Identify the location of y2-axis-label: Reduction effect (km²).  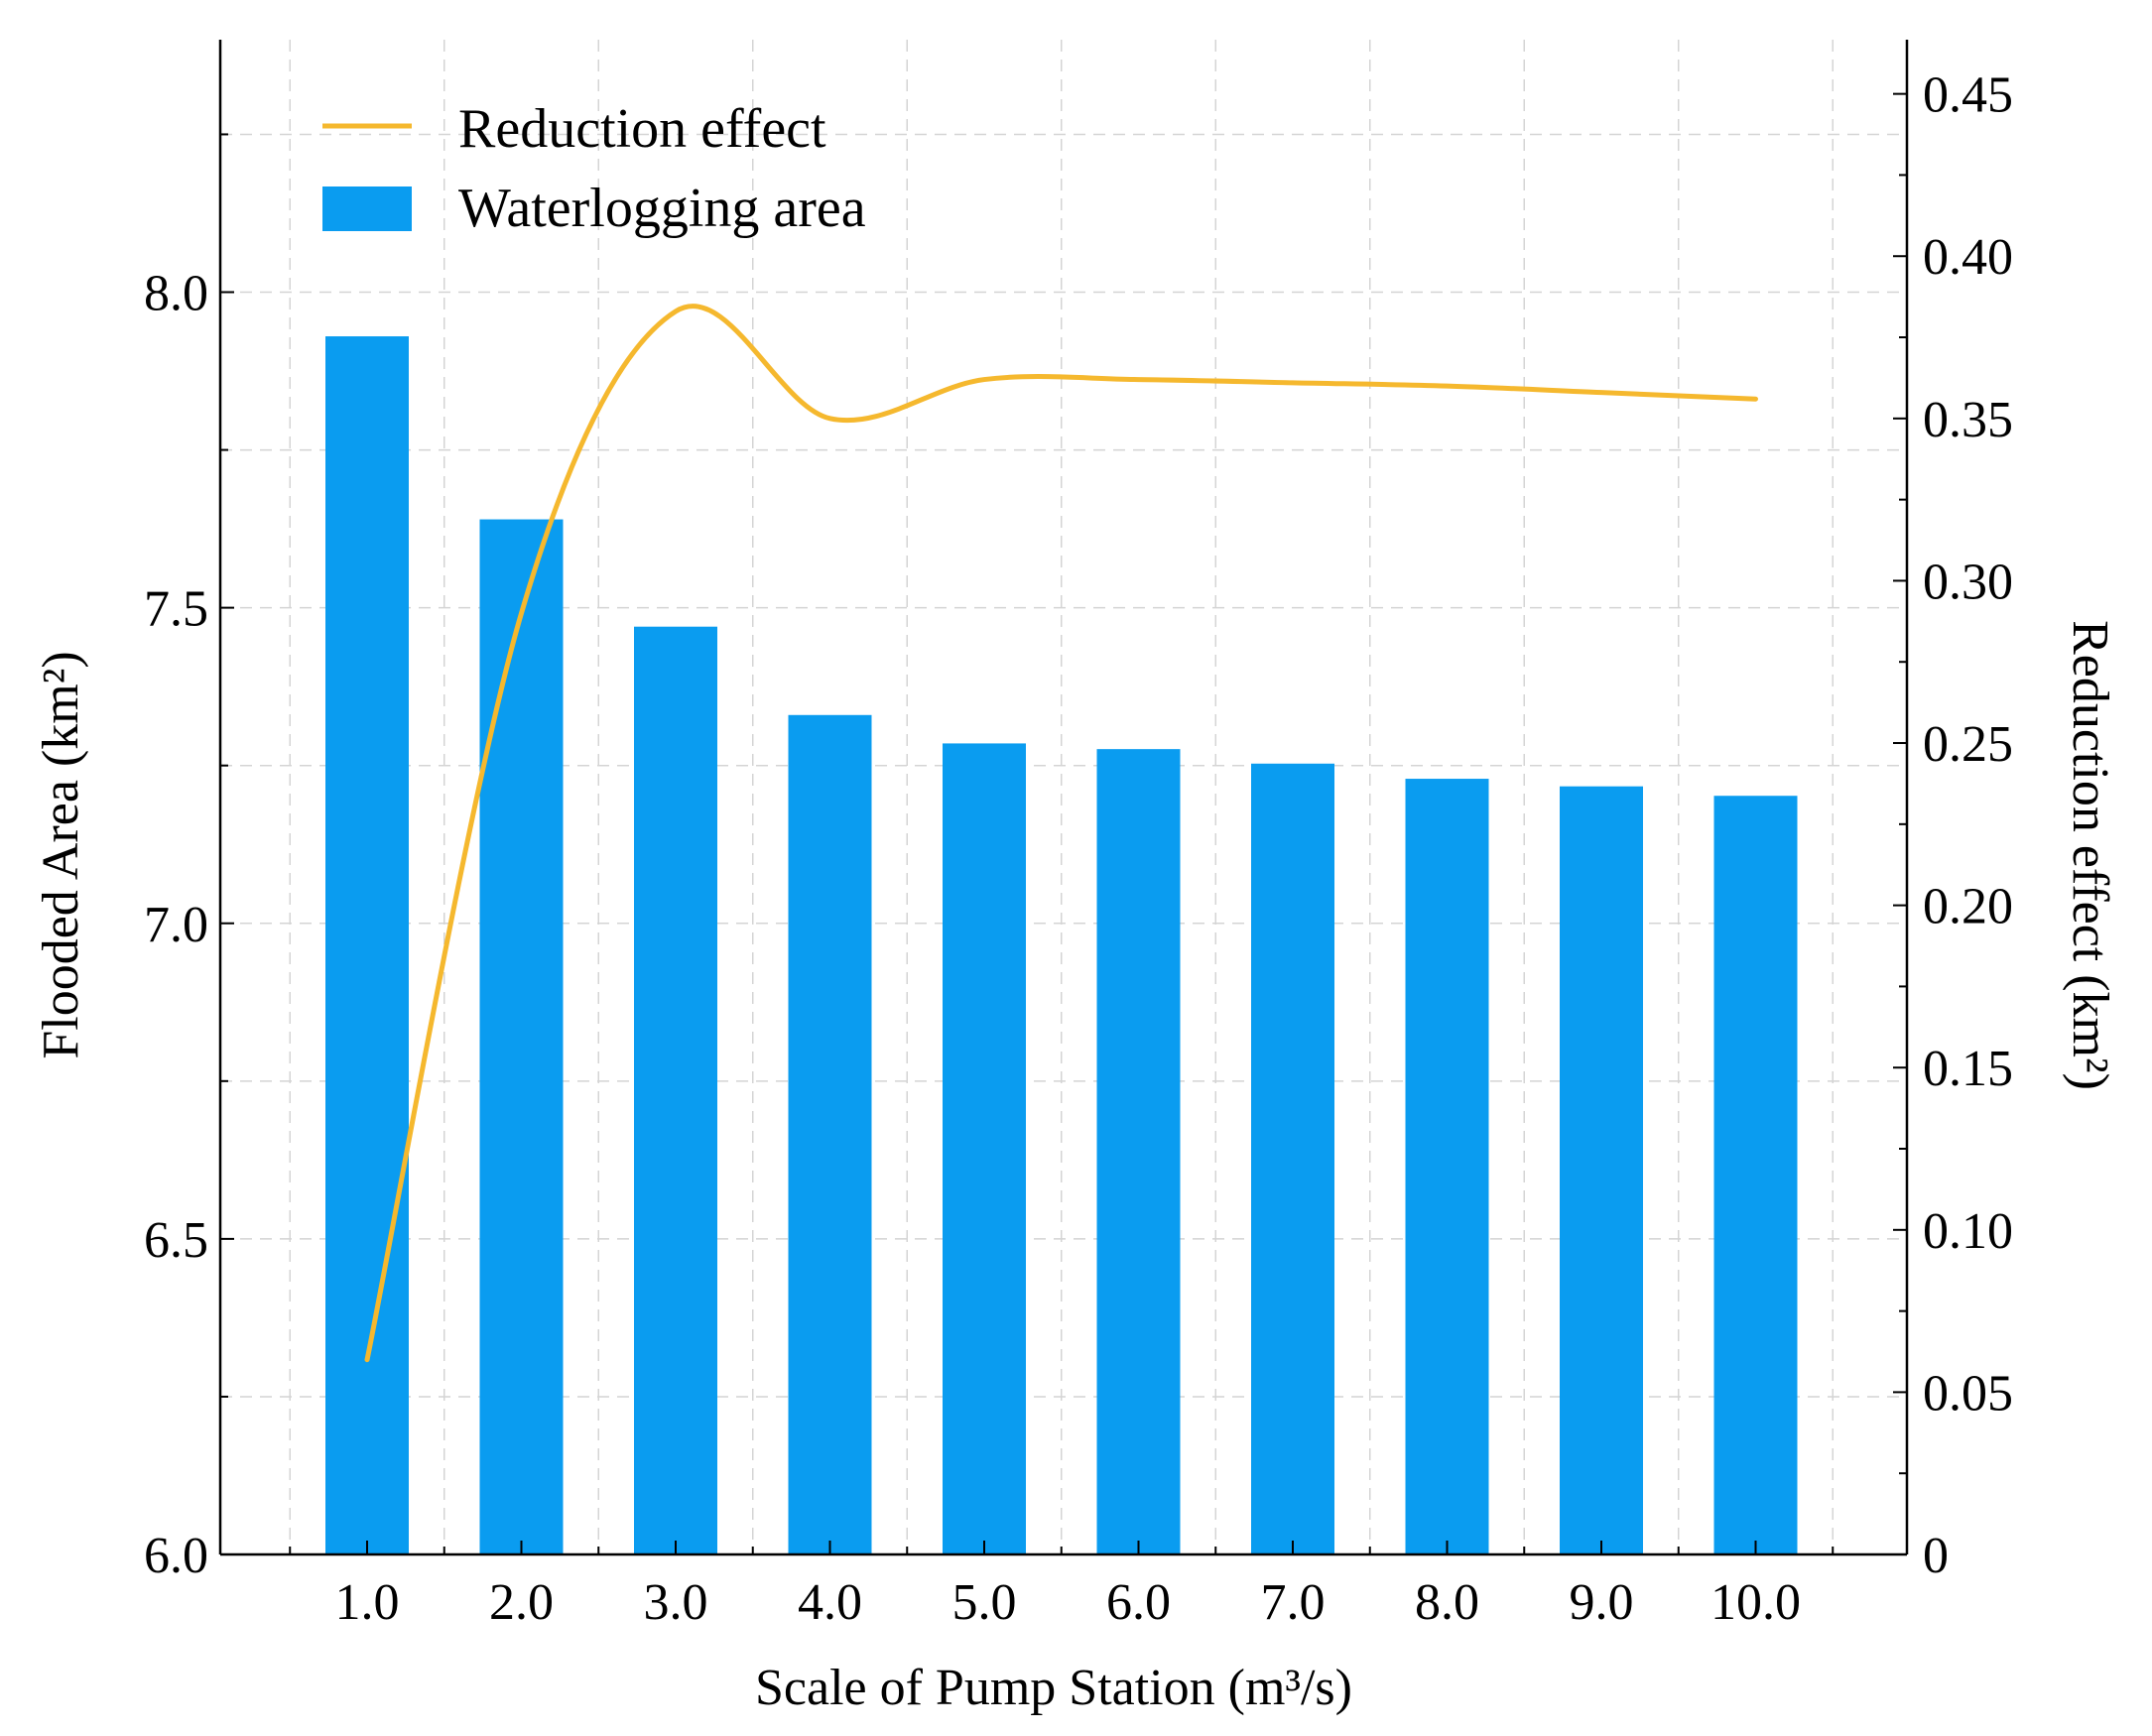
(2090, 855).